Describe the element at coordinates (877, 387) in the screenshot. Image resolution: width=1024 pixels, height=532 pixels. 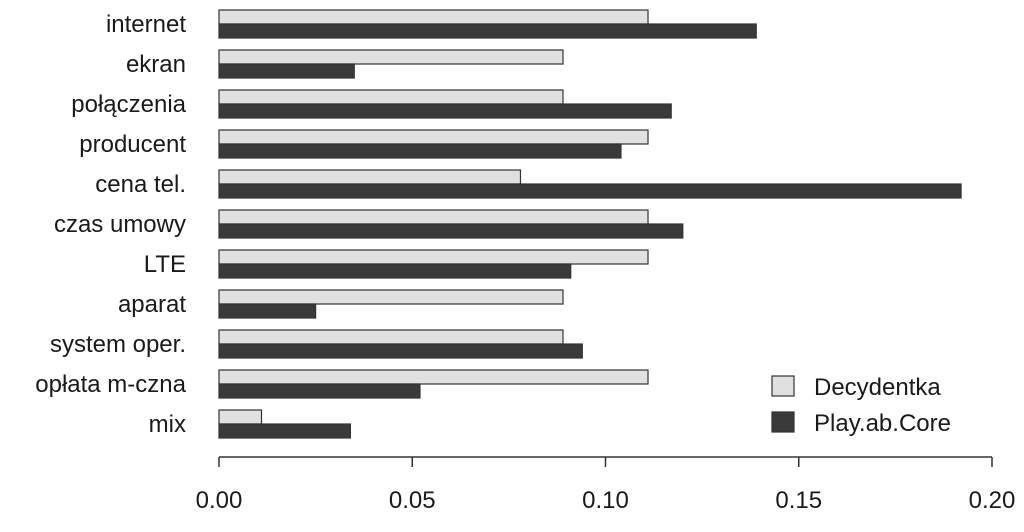
I see `legend-label-decydentka: Decydentka` at that location.